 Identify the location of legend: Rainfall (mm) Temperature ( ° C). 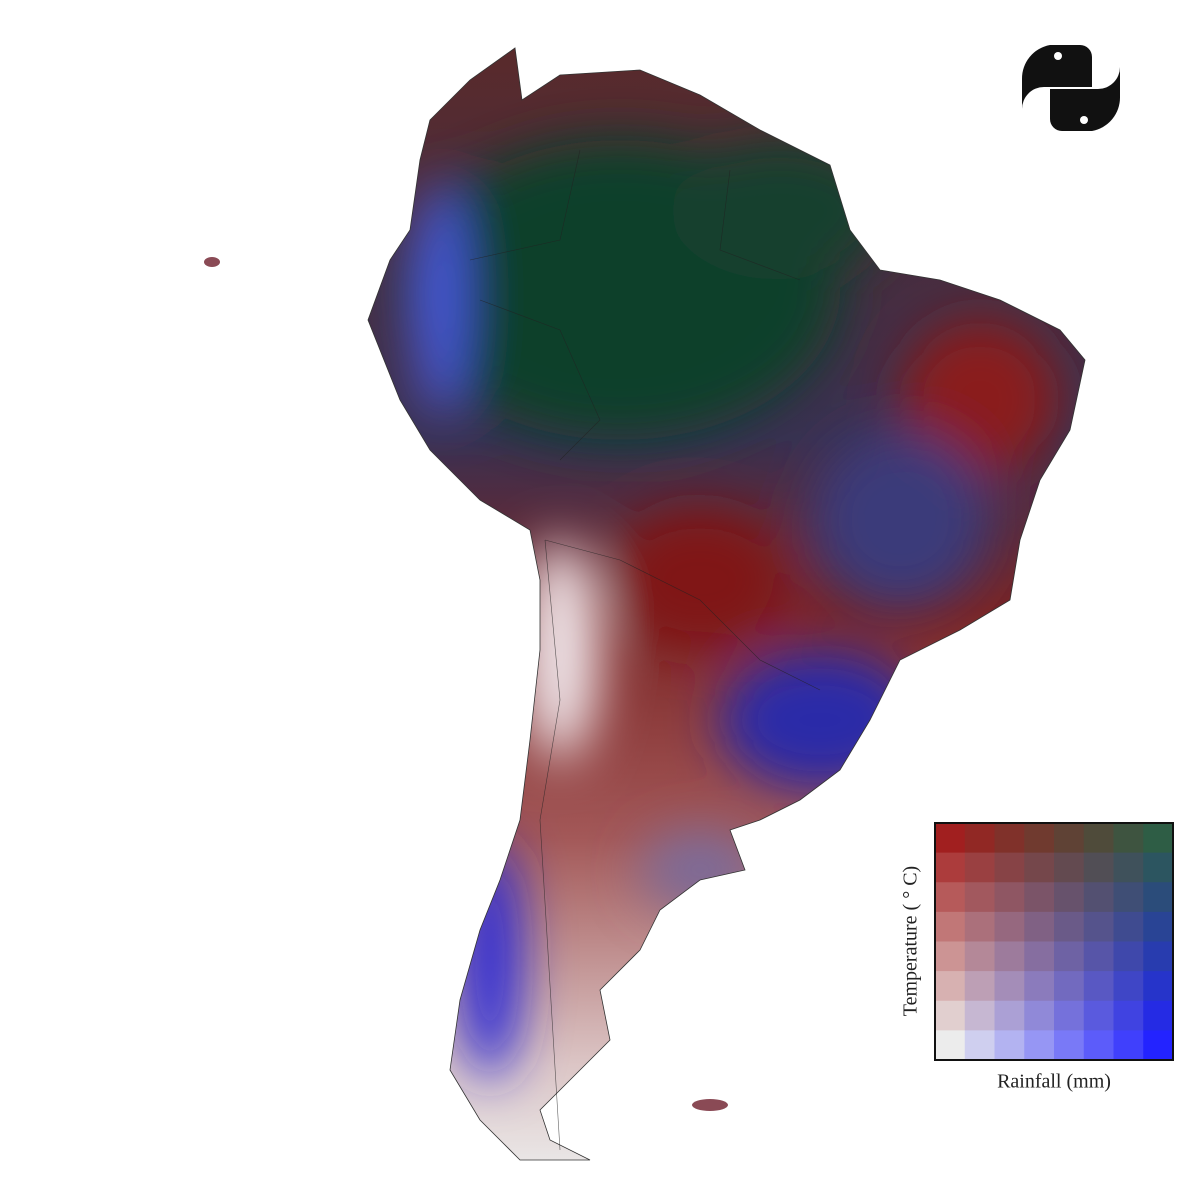
(1037, 957).